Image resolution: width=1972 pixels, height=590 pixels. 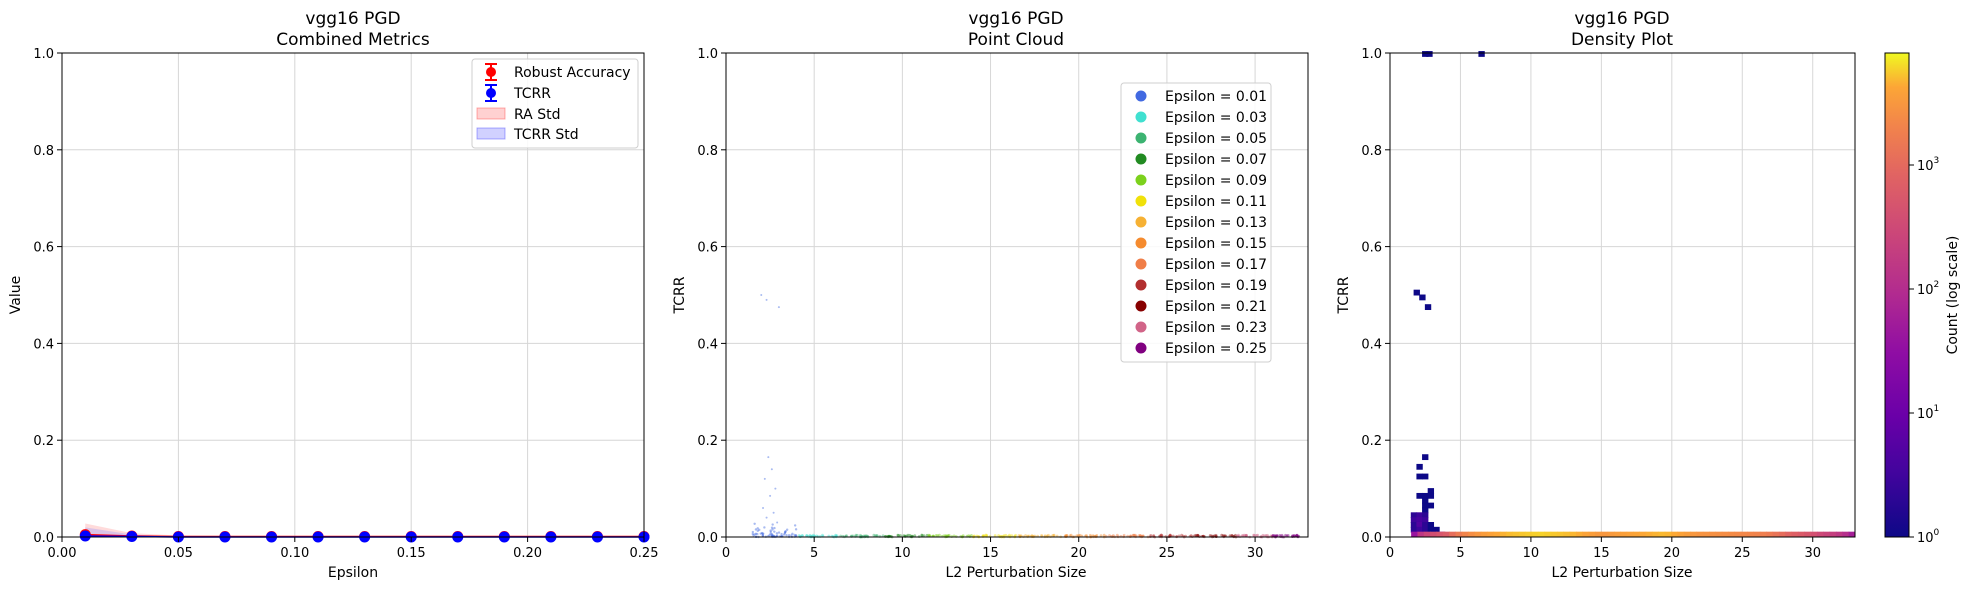 I want to click on colorbar-ticks: 100 101 102 103, so click(x=1924, y=351).